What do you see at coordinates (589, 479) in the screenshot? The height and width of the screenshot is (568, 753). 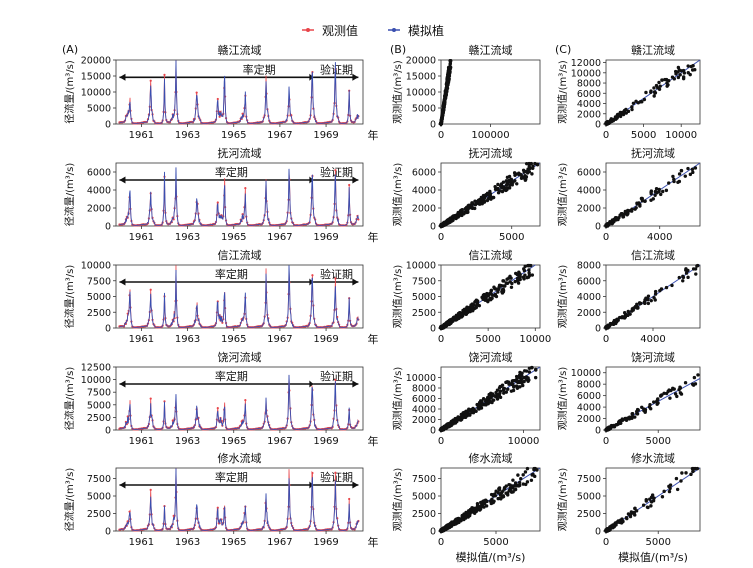 I see `scatter-y-tick-label: 7500` at bounding box center [589, 479].